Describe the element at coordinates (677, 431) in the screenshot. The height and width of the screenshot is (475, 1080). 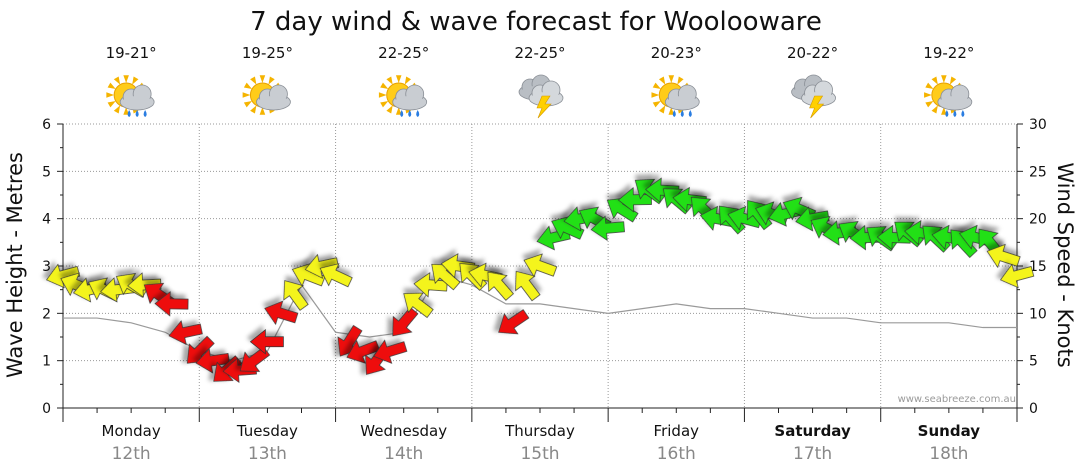
I see `day-label: Friday` at that location.